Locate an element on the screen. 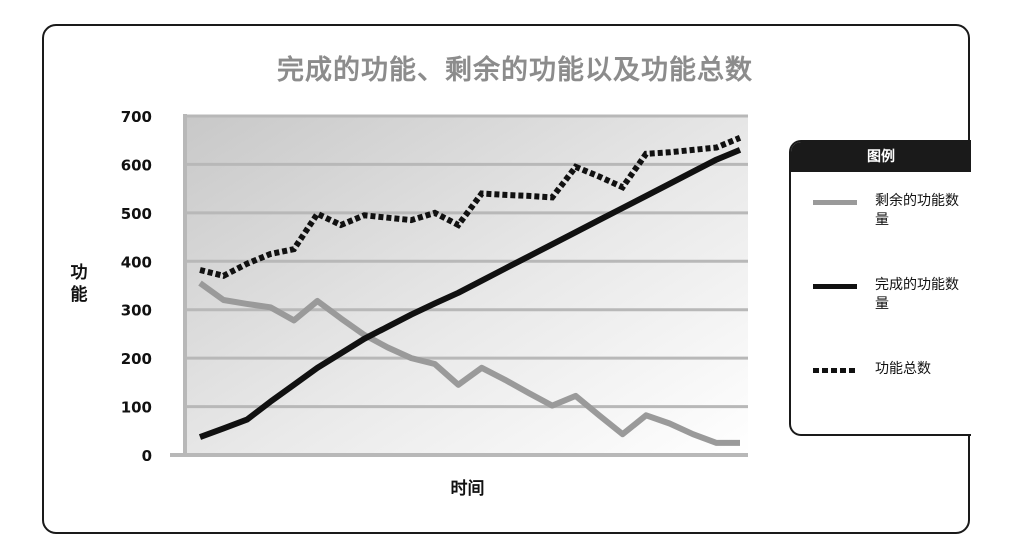  legend-title: 图例 is located at coordinates (881, 157).